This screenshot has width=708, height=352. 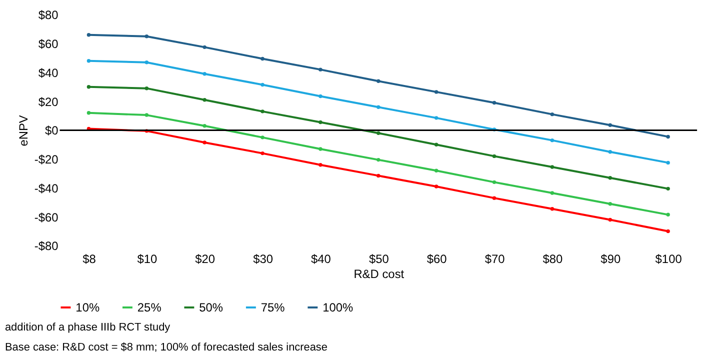 I want to click on x-tick-label: $80, so click(x=553, y=259).